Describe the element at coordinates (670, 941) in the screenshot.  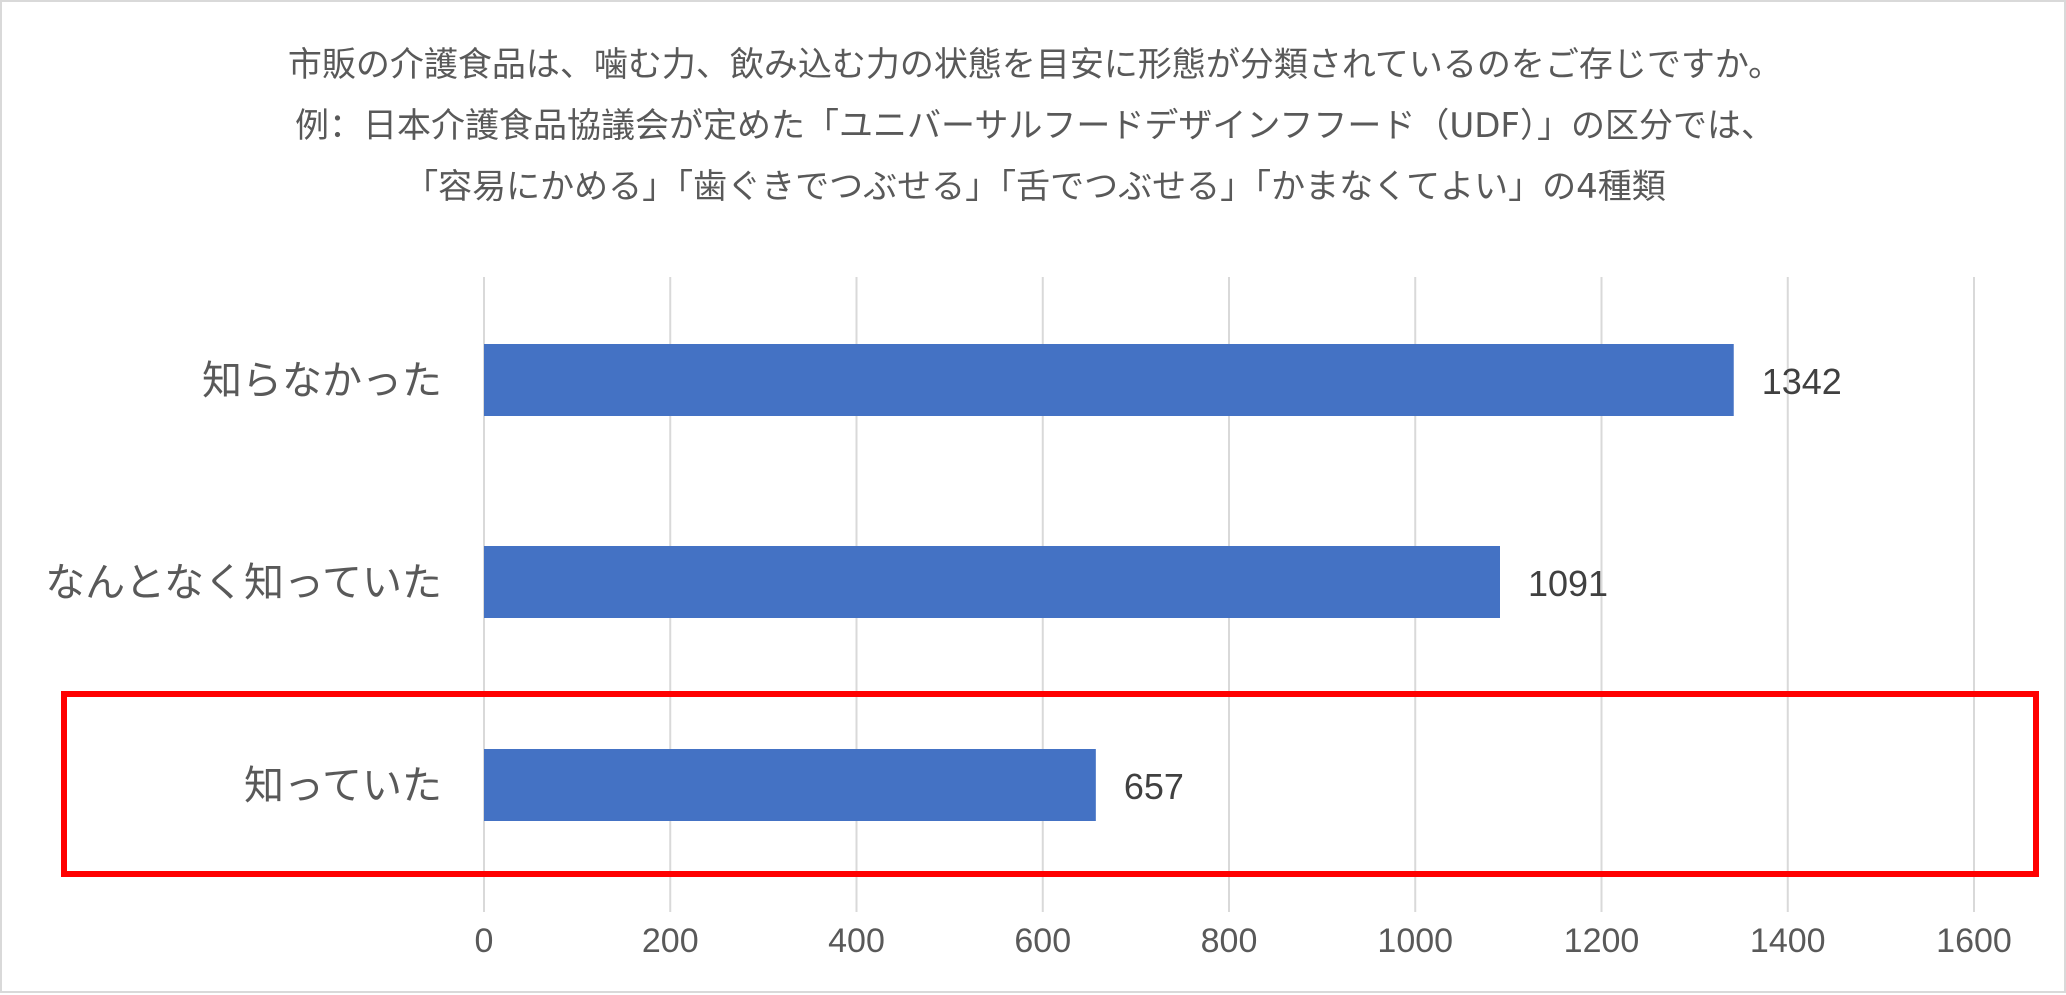
I see `x-tick-label: 200` at that location.